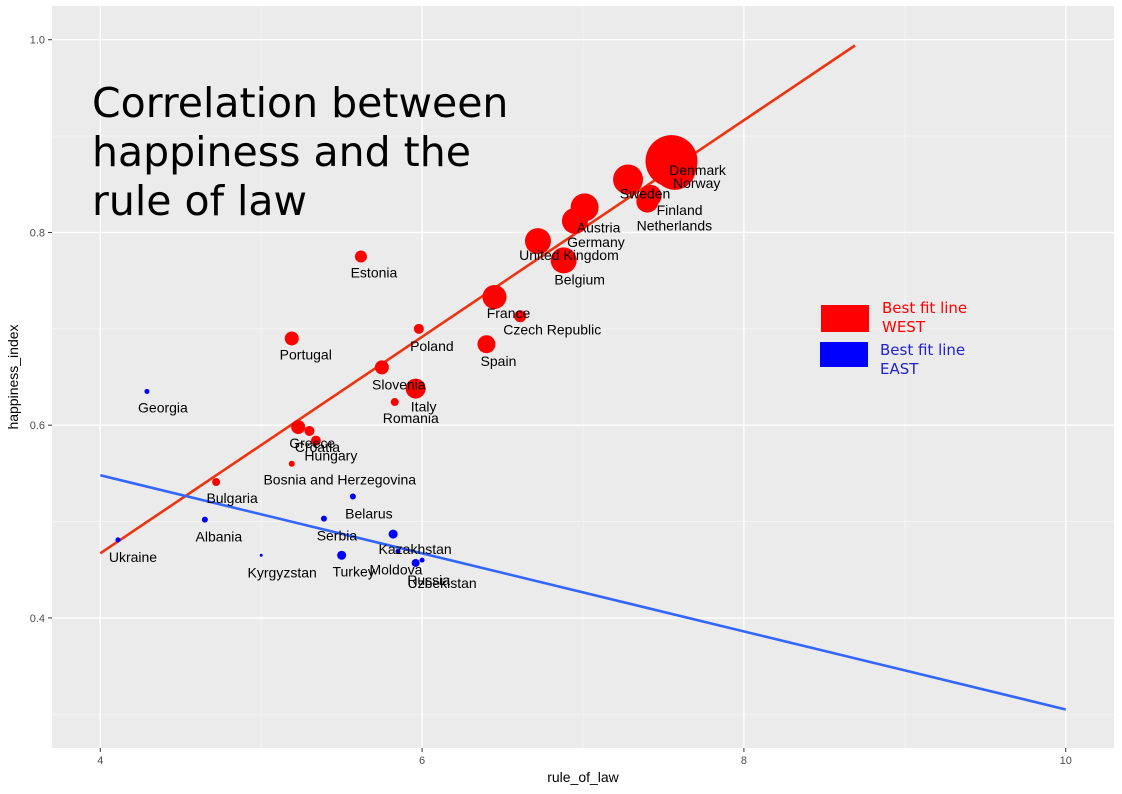 The height and width of the screenshot is (794, 1122). I want to click on point-germany, so click(574, 220).